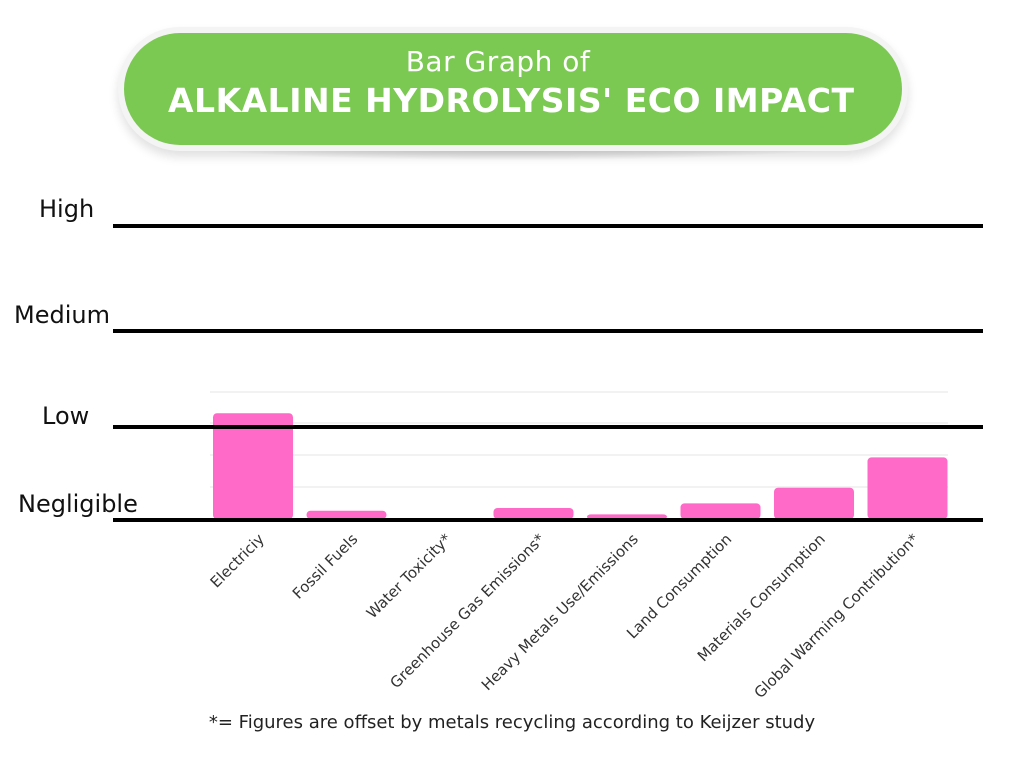  Describe the element at coordinates (62, 315) in the screenshot. I see `y-level-label: Medium` at that location.